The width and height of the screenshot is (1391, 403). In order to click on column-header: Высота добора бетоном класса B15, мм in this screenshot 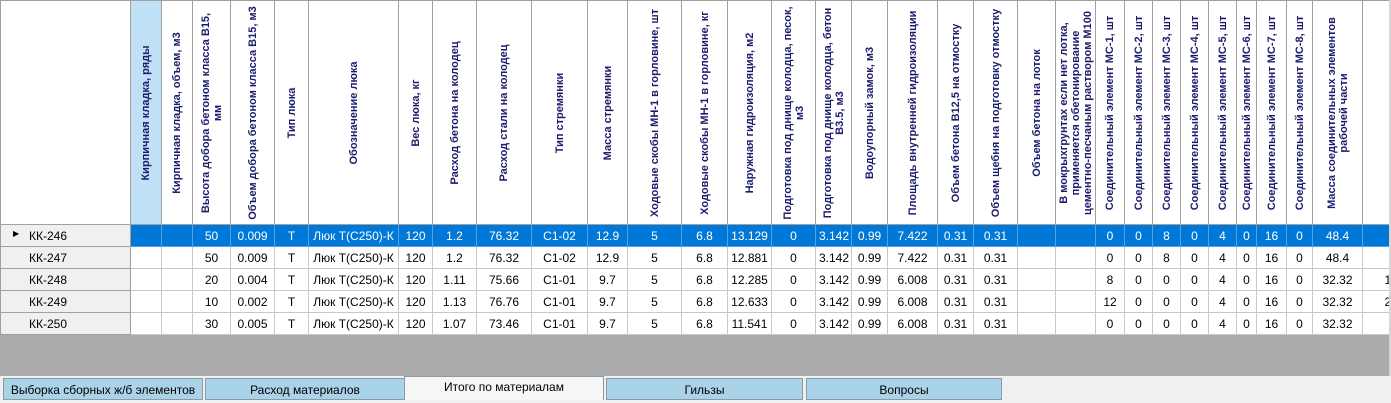, I will do `click(211, 112)`.